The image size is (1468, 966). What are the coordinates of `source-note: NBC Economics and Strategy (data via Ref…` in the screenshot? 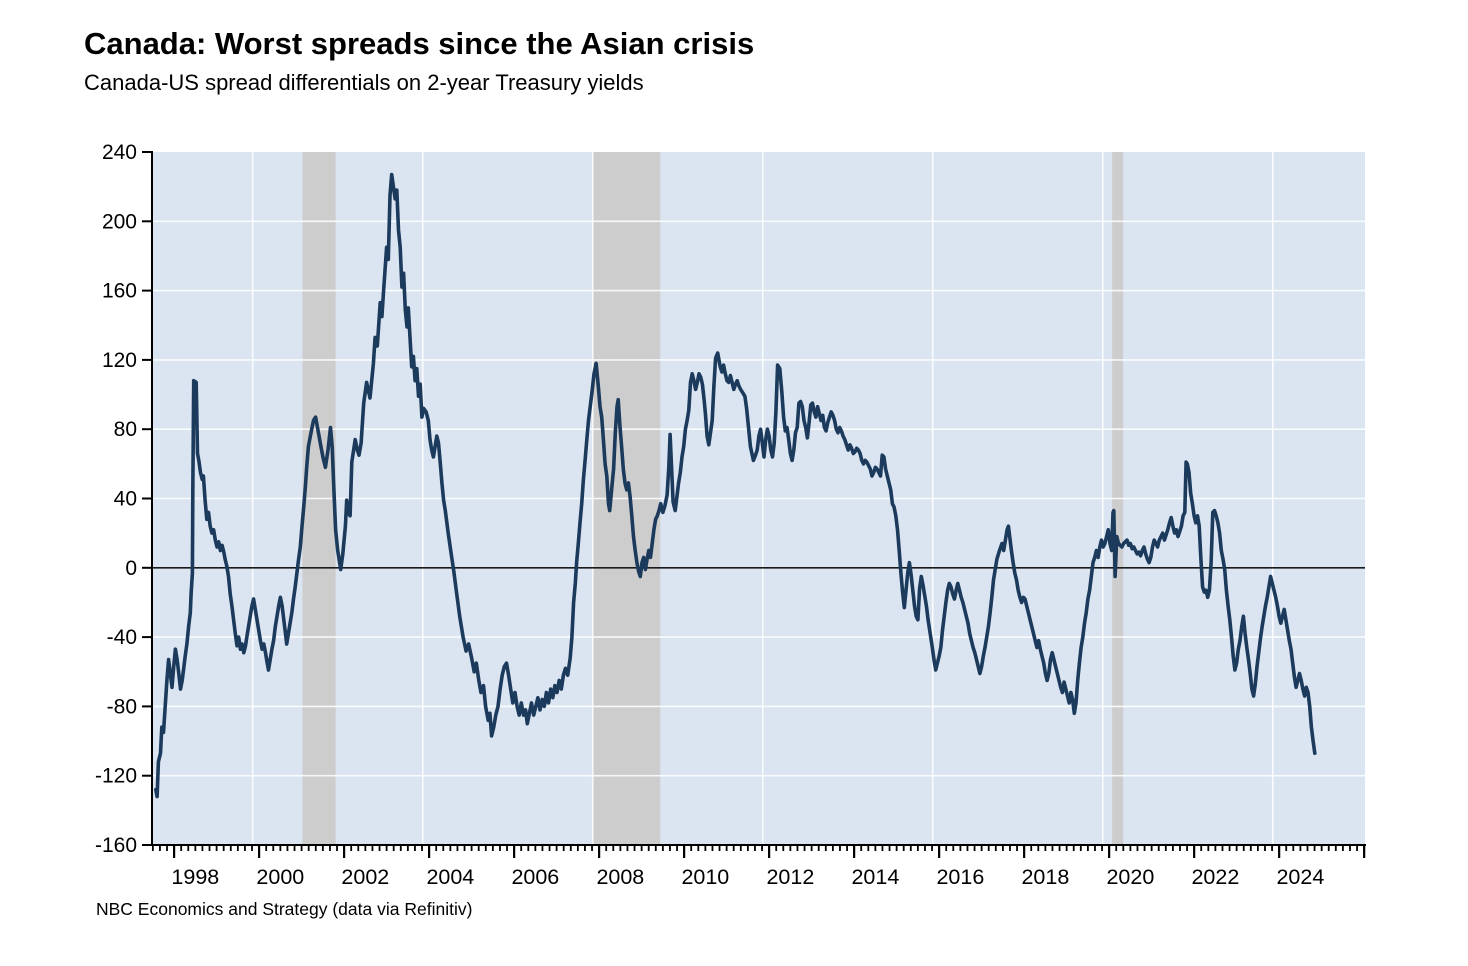 It's located at (284, 909).